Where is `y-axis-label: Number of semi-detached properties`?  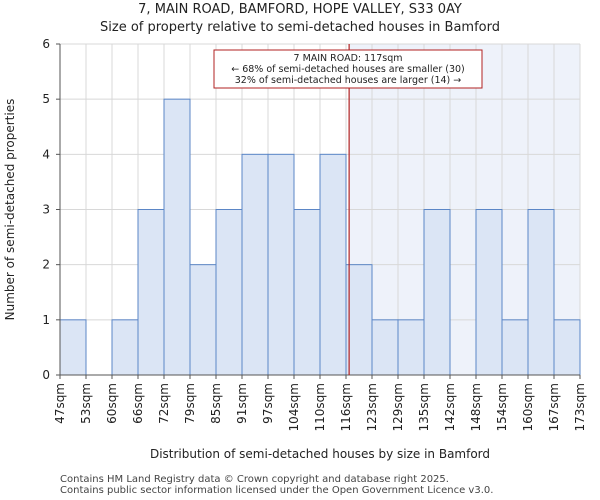
y-axis-label: Number of semi-detached properties is located at coordinates (10, 210).